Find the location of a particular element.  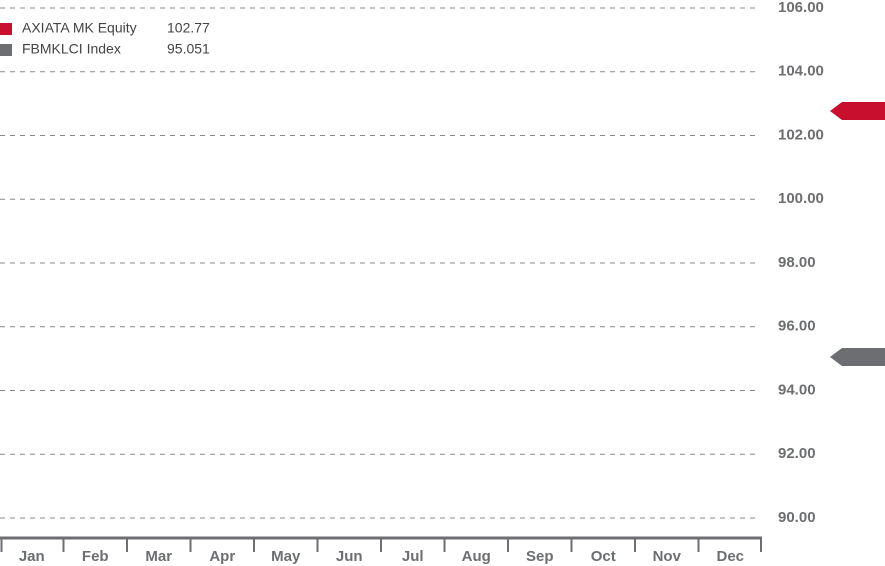

x-tick-label: Jul is located at coordinates (413, 556).